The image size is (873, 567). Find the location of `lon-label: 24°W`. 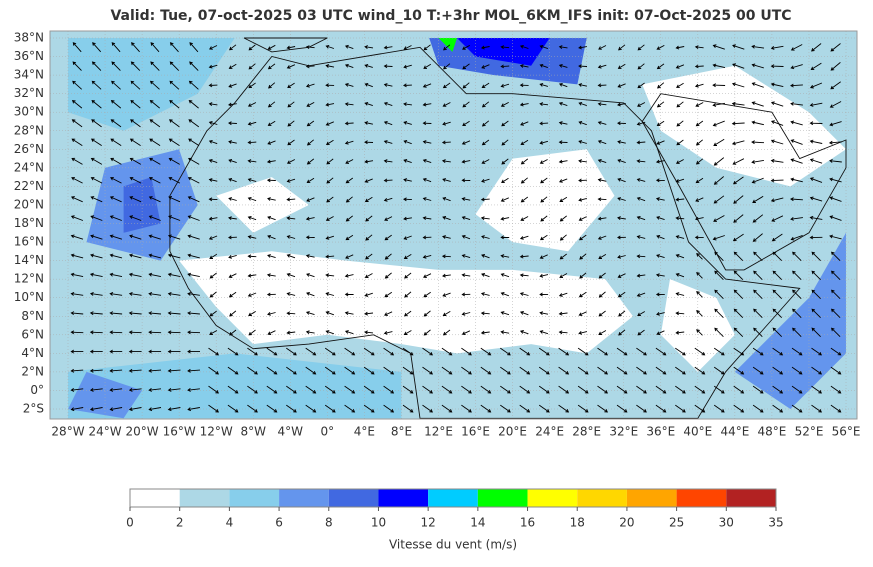

lon-label: 24°W is located at coordinates (104, 432).